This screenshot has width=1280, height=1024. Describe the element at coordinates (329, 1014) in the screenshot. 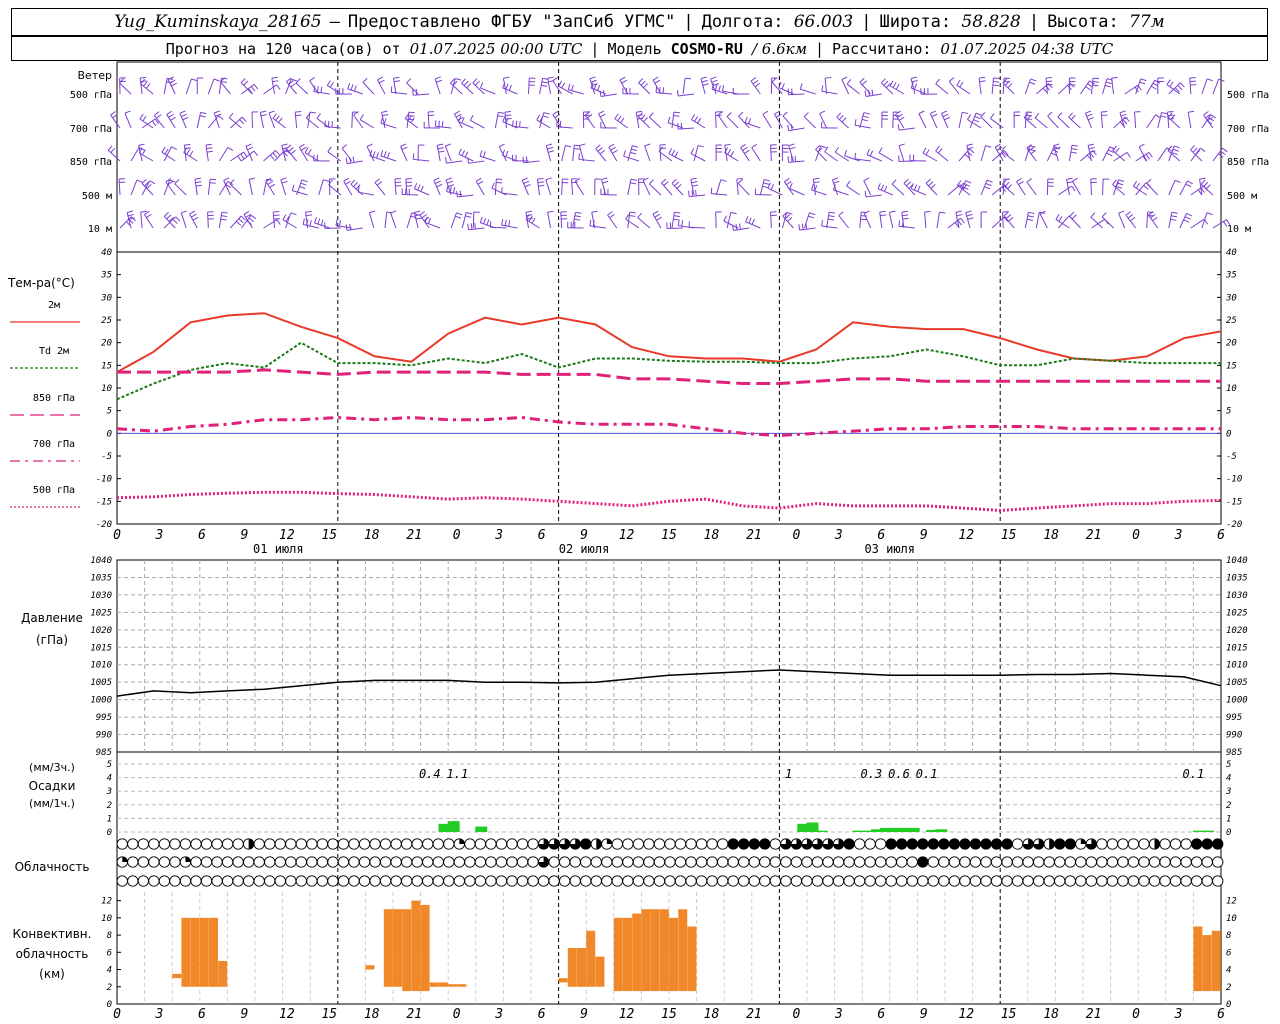

I see `conv-x-tick-label: 15` at that location.